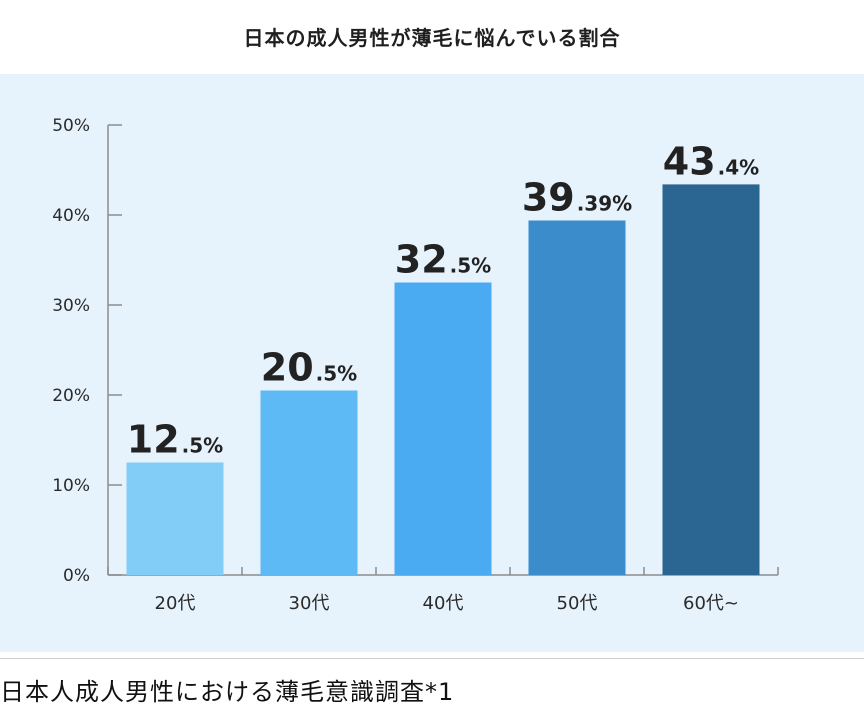 This screenshot has height=708, width=864. What do you see at coordinates (309, 368) in the screenshot?
I see `bar-value-label: 20.5%` at bounding box center [309, 368].